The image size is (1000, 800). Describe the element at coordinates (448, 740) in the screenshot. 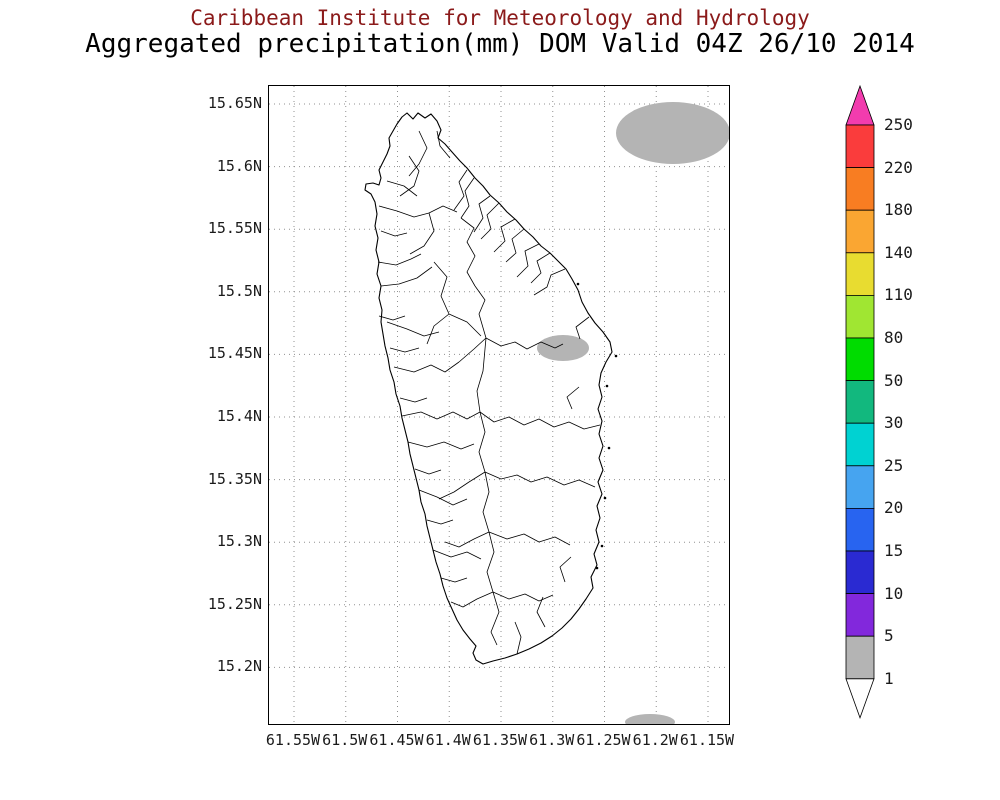

I see `x-axis-label: 61.4W` at that location.